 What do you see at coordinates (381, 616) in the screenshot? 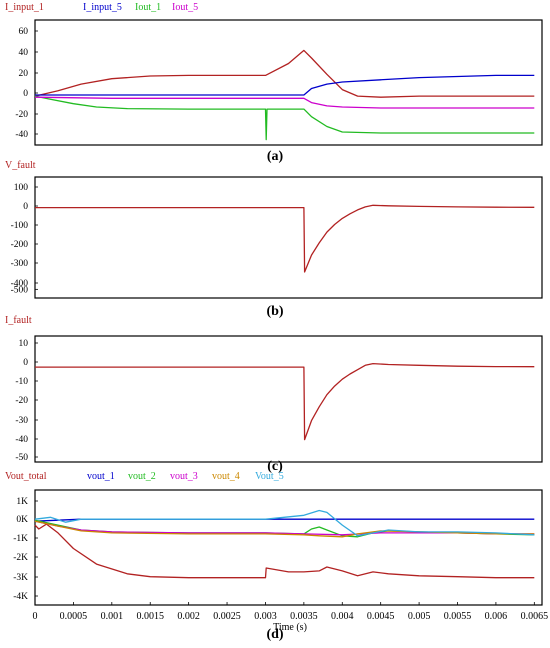
I see `x-tick-label: 0.0045` at bounding box center [381, 616].